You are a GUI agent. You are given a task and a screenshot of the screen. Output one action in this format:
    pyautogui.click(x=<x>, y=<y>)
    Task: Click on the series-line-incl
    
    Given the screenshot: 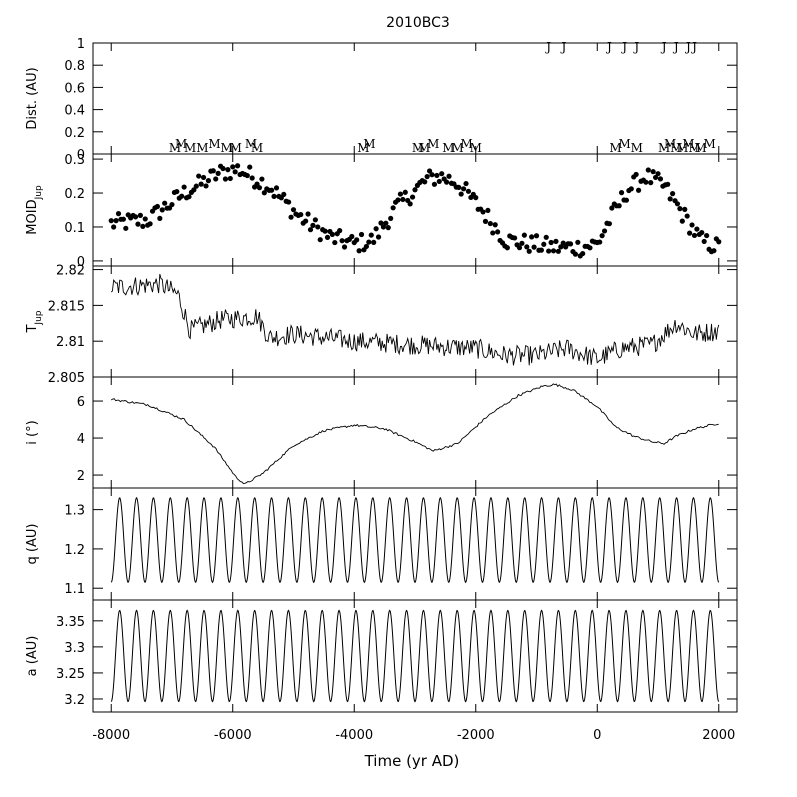 What is the action you would take?
    pyautogui.click(x=414, y=433)
    